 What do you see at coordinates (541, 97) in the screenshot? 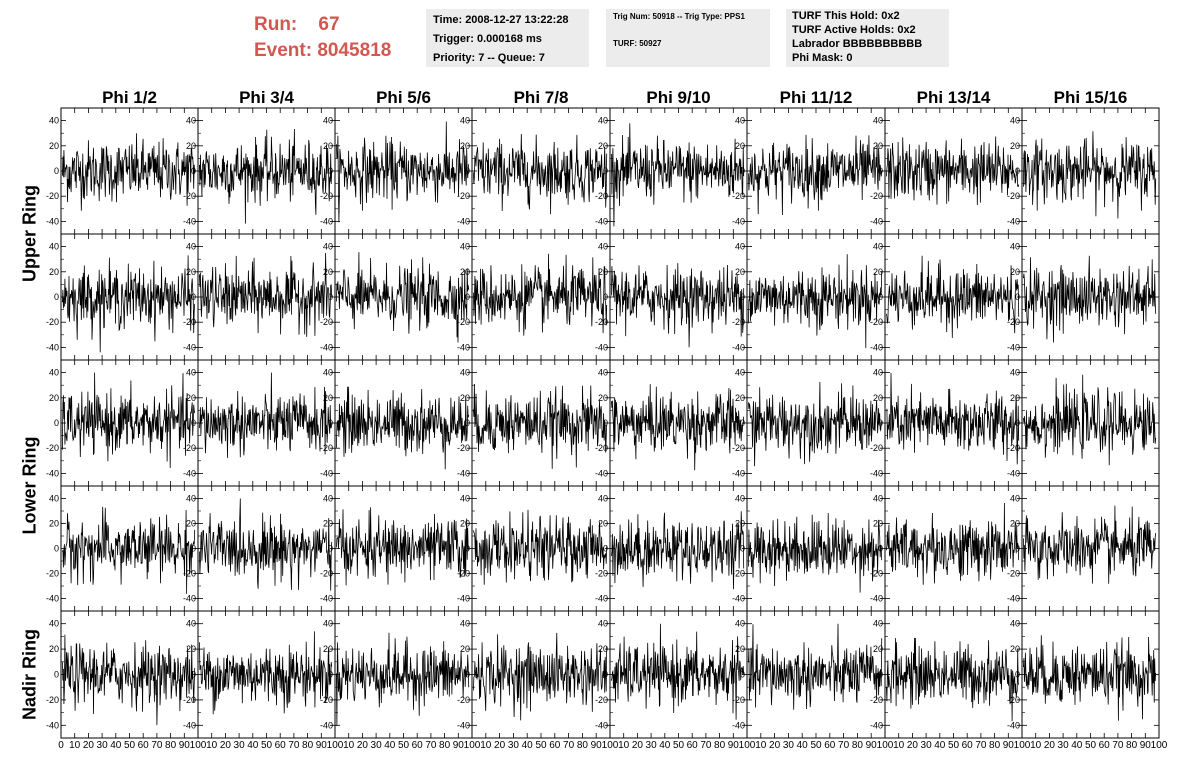
I see `column-header-4: Phi 7/8` at bounding box center [541, 97].